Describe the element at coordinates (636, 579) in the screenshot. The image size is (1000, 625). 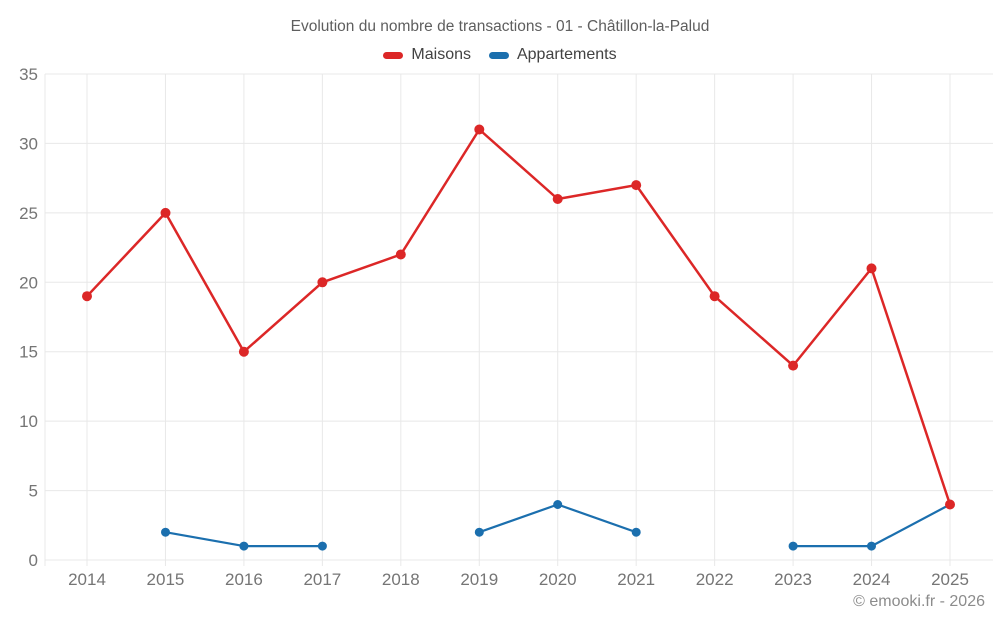
I see `x-axis-tick-label: 2021` at that location.